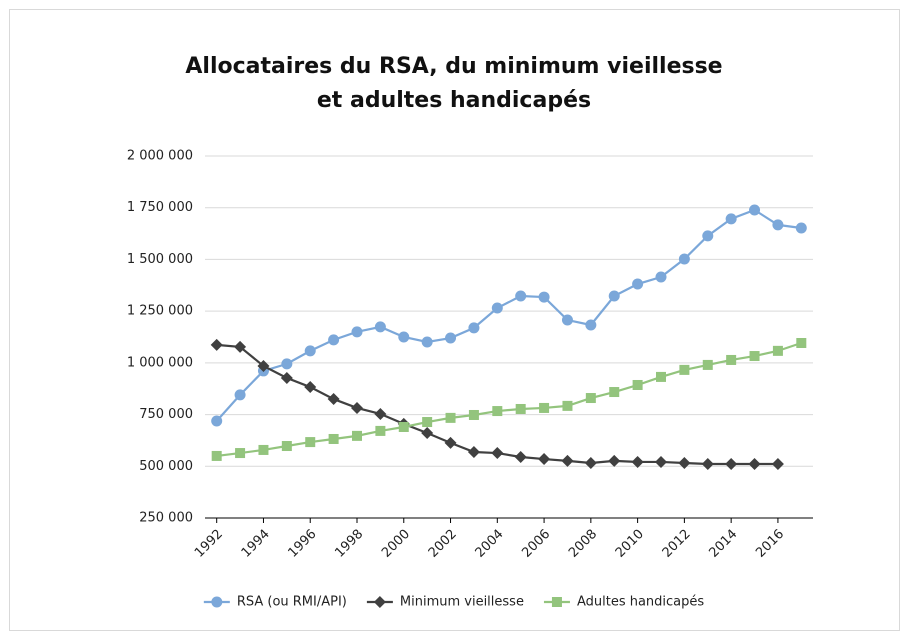  What do you see at coordinates (462, 602) in the screenshot?
I see `legend-label: Minimum vieillesse` at bounding box center [462, 602].